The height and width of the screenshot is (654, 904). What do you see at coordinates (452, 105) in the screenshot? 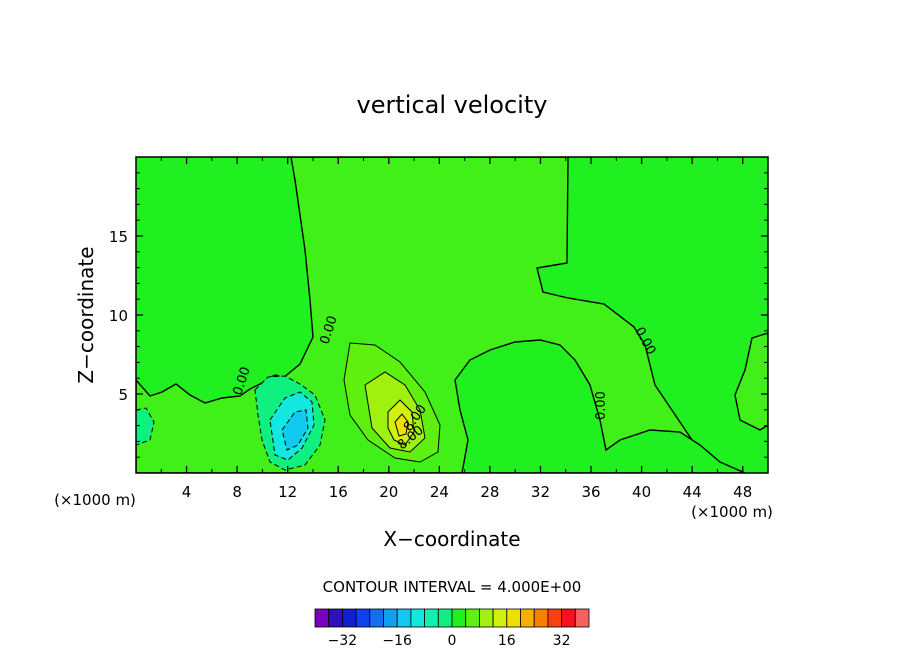
I see `chart-title: vertical velocity` at bounding box center [452, 105].